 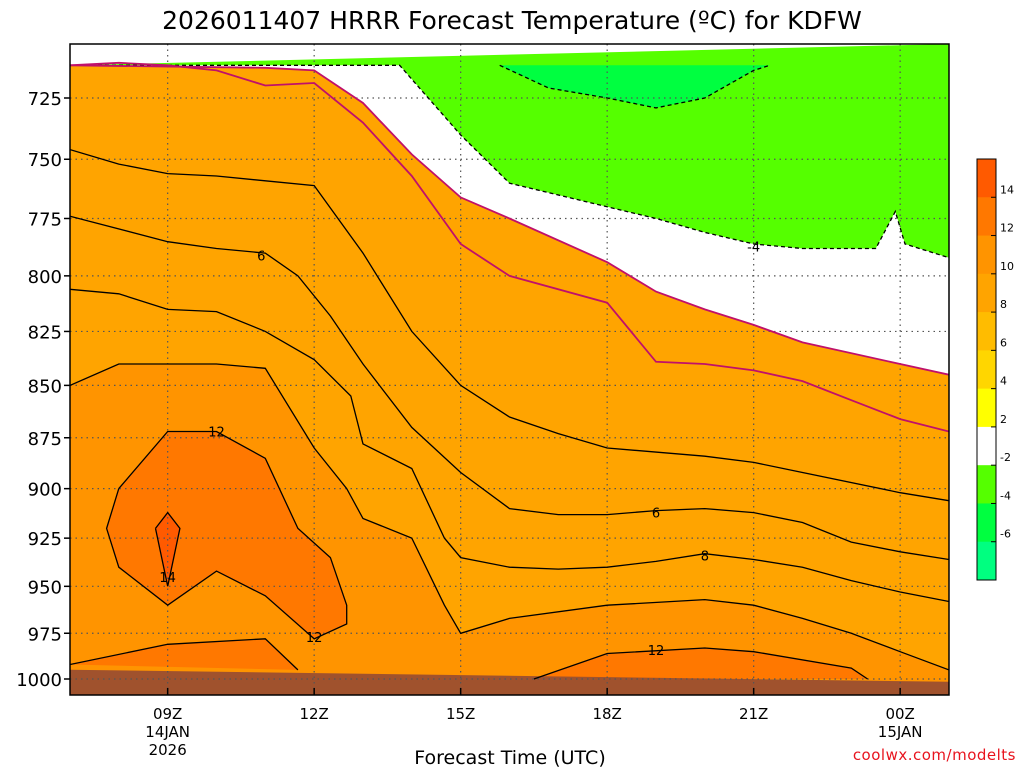 What do you see at coordinates (900, 732) in the screenshot?
I see `x-date-label: 15JAN` at bounding box center [900, 732].